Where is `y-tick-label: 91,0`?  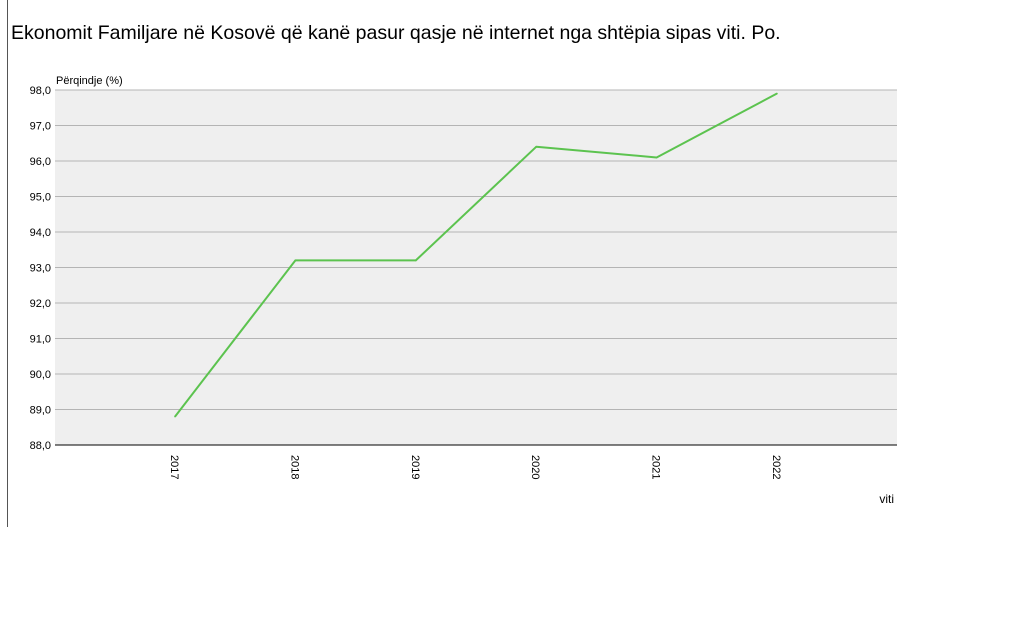
y-tick-label: 91,0 is located at coordinates (40, 340).